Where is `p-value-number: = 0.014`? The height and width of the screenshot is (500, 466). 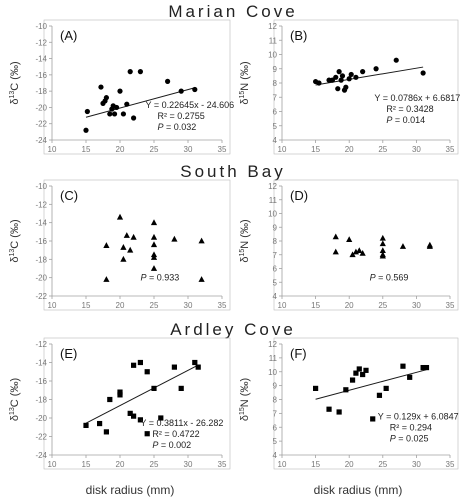
p-value-number: = 0.014 is located at coordinates (408, 120).